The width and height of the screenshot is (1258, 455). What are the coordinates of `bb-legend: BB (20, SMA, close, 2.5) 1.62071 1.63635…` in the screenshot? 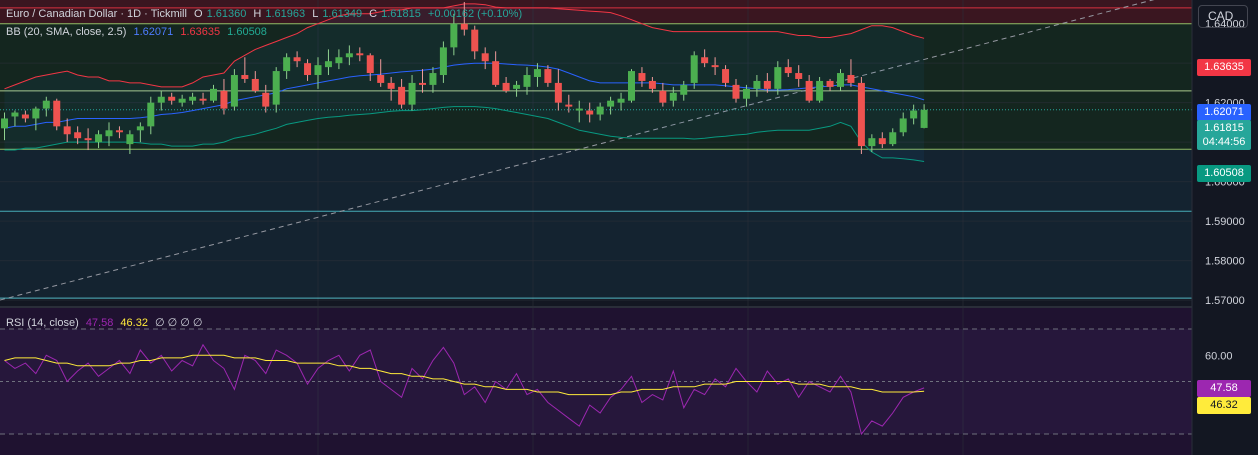 It's located at (138, 32).